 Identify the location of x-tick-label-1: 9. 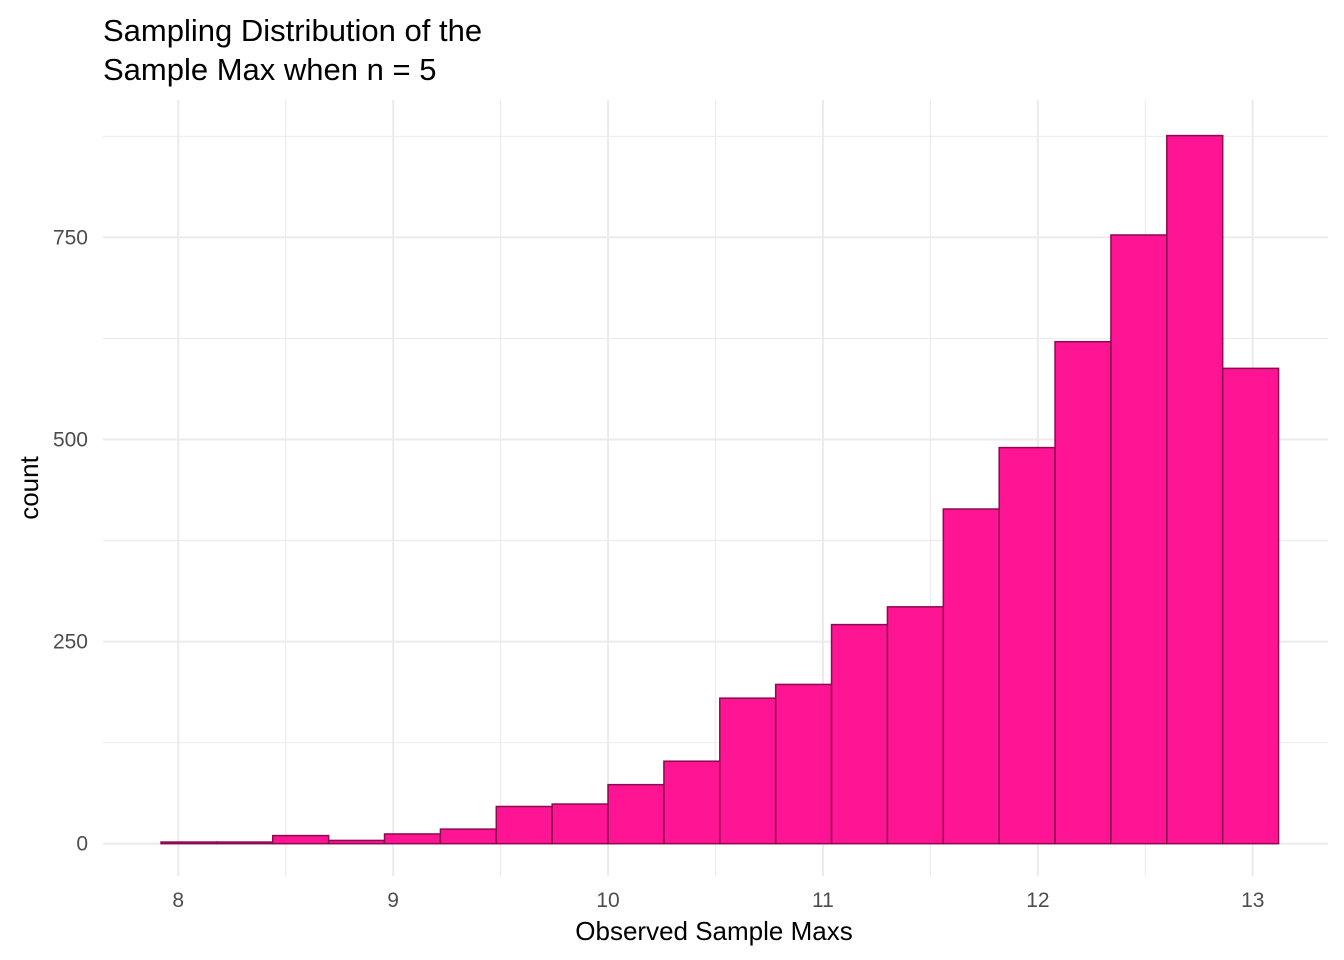
(393, 900).